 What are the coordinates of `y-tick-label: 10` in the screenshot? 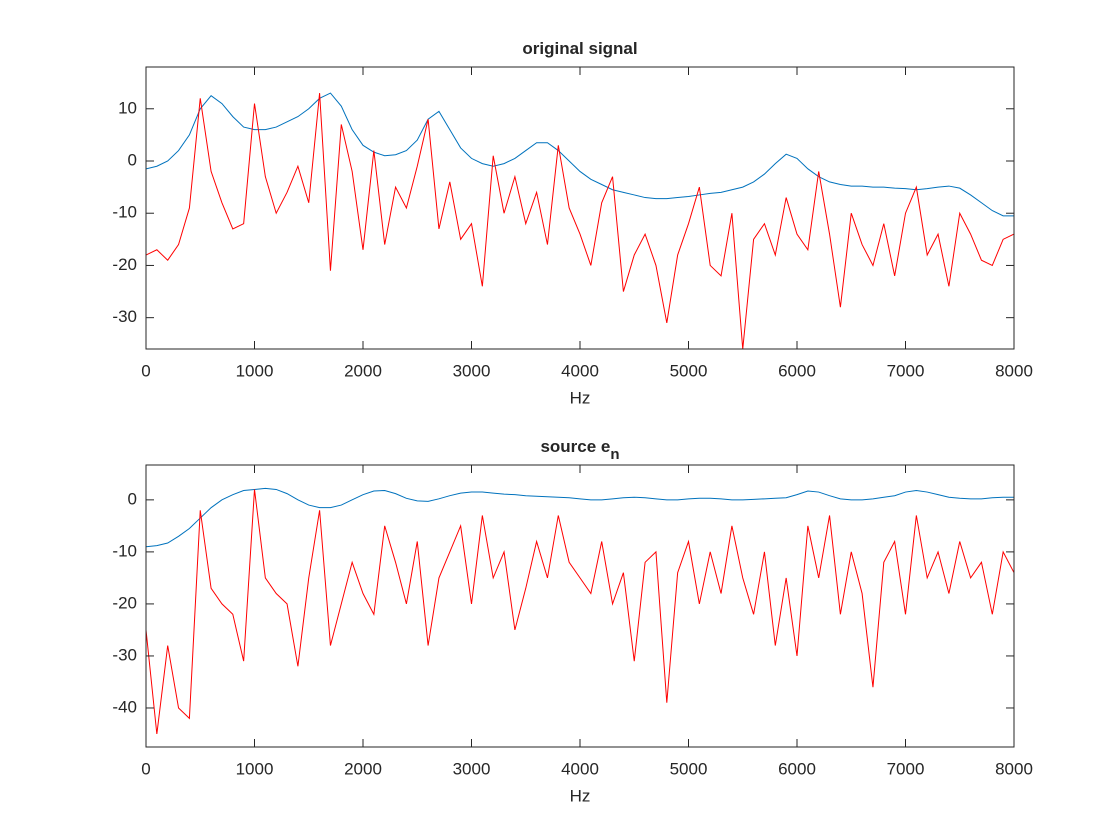 It's located at (127, 107).